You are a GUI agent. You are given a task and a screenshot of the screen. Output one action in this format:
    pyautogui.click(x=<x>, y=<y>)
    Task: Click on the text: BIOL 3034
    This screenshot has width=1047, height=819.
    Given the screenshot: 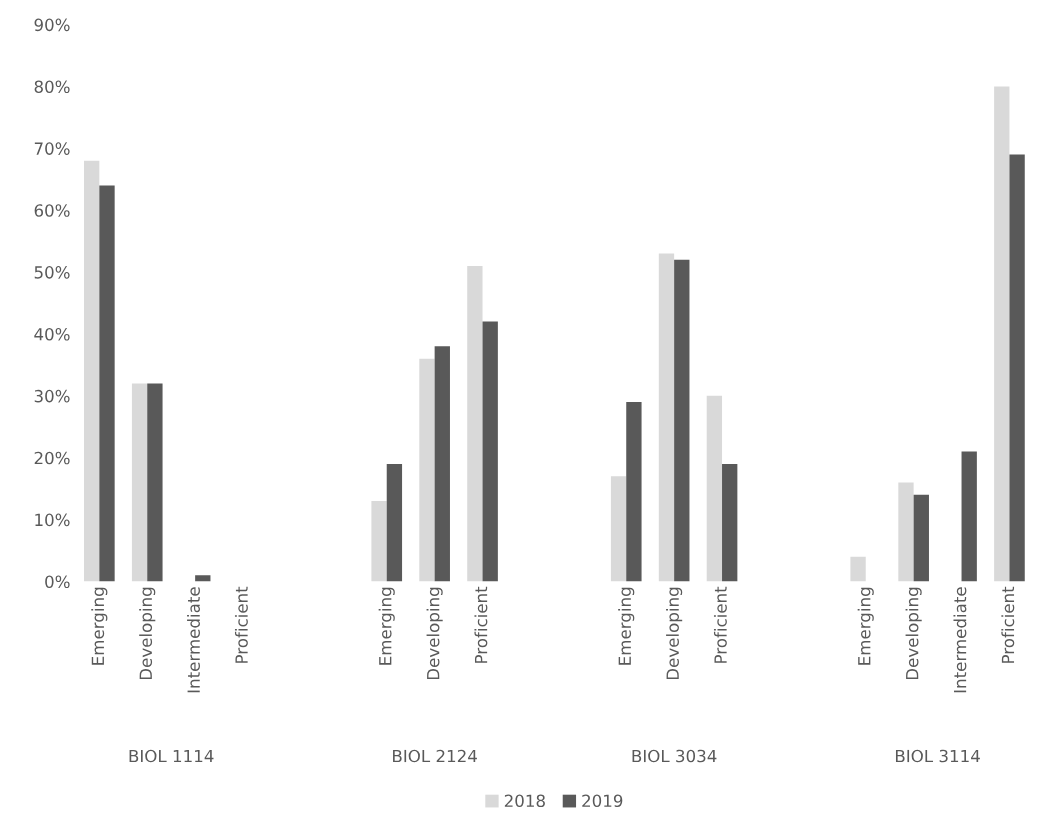 What is the action you would take?
    pyautogui.click(x=674, y=756)
    